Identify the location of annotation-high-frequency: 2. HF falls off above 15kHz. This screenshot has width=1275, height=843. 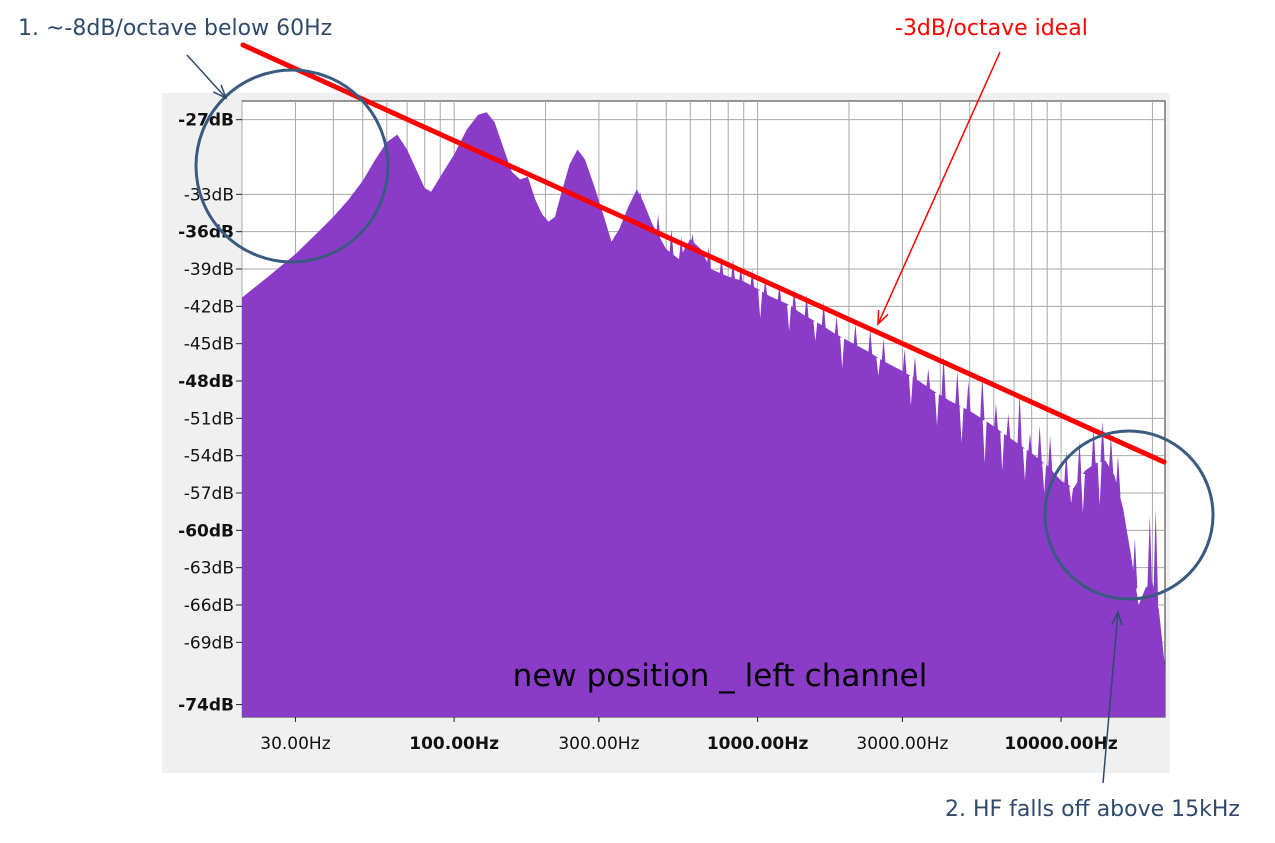
(1092, 809).